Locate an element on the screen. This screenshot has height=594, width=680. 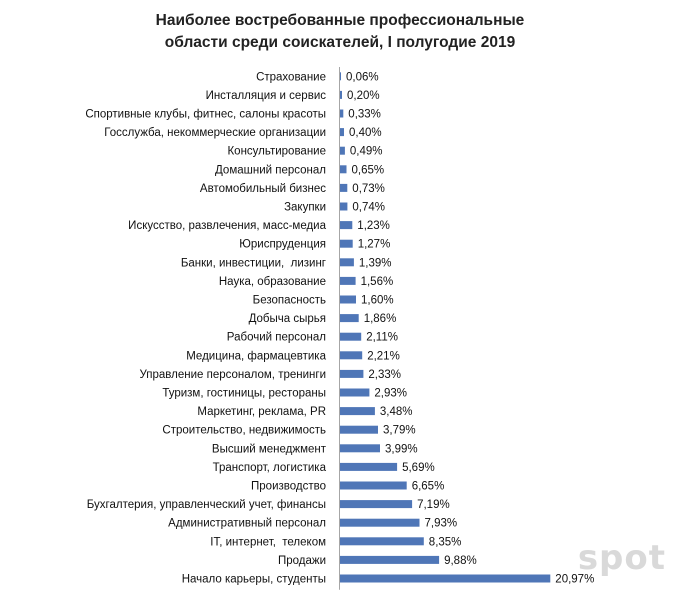
category-label: Спортивные клубы, фитнес, салоны красоты is located at coordinates (205, 115).